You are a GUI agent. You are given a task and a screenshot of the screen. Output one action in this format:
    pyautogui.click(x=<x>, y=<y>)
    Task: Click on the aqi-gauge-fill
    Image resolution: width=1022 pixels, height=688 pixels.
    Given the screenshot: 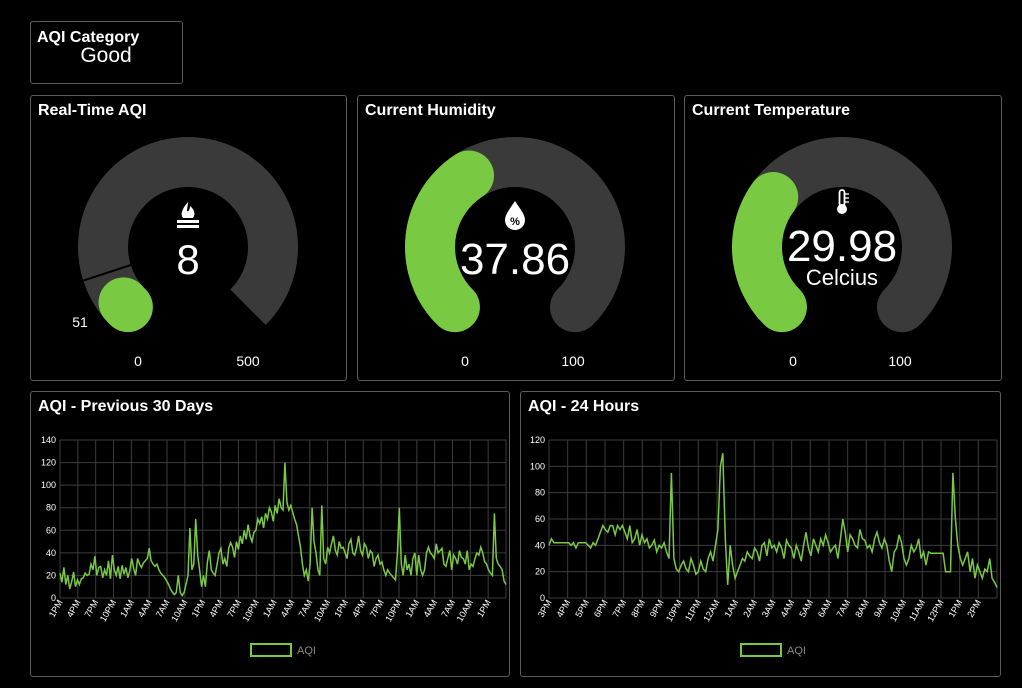 What is the action you would take?
    pyautogui.click(x=187, y=246)
    